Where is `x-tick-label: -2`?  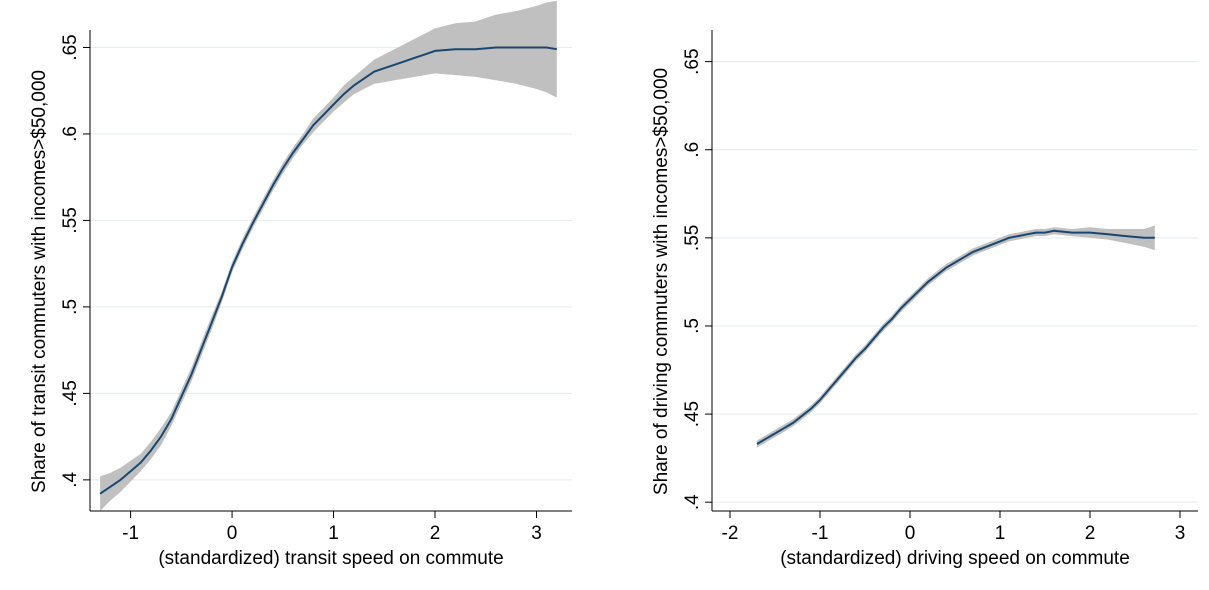 x-tick-label: -2 is located at coordinates (730, 533).